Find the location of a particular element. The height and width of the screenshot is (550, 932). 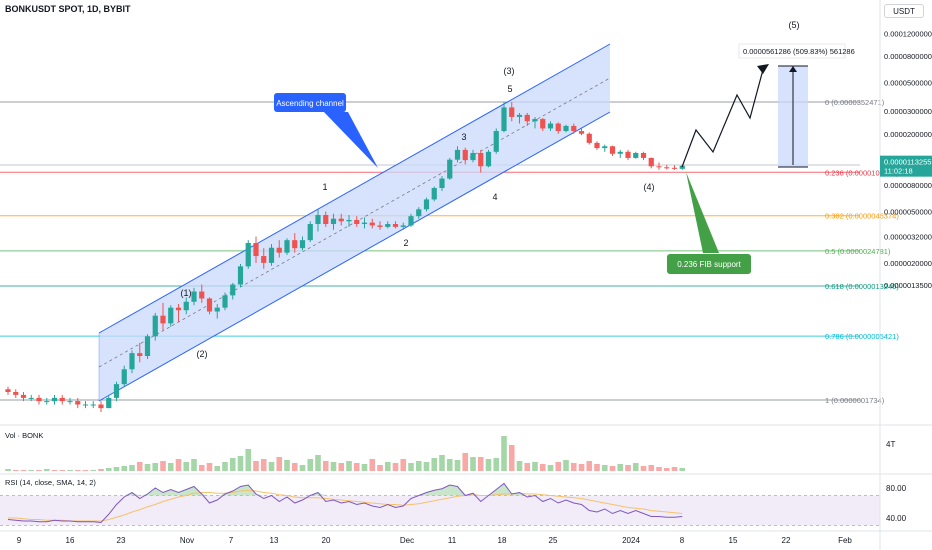

rsi-signal-line is located at coordinates (345, 505).